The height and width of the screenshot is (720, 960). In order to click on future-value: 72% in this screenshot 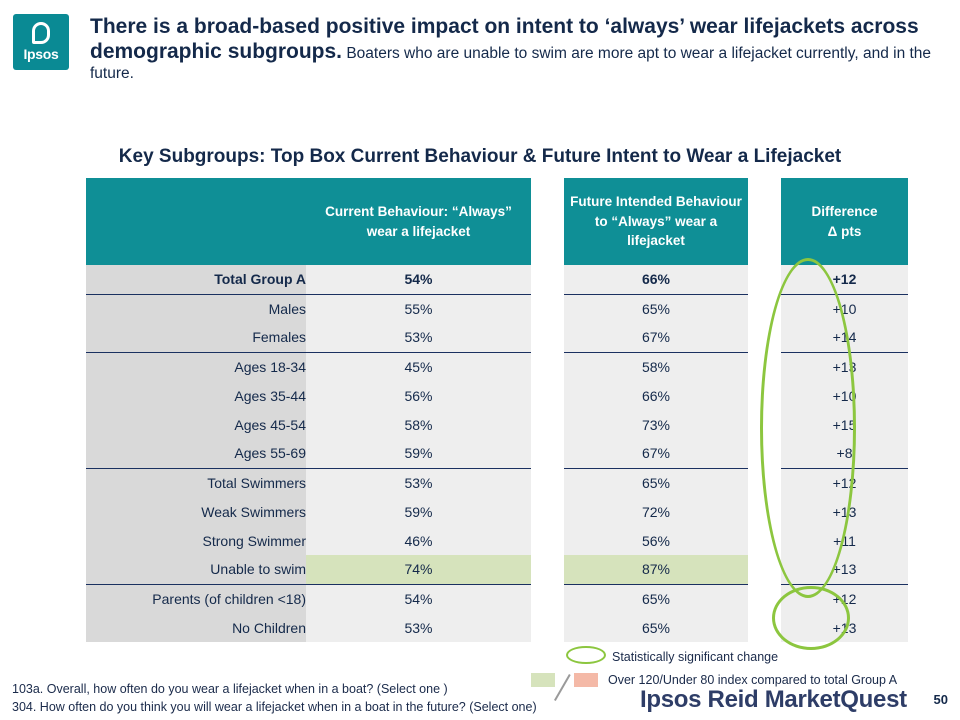, I will do `click(656, 511)`.